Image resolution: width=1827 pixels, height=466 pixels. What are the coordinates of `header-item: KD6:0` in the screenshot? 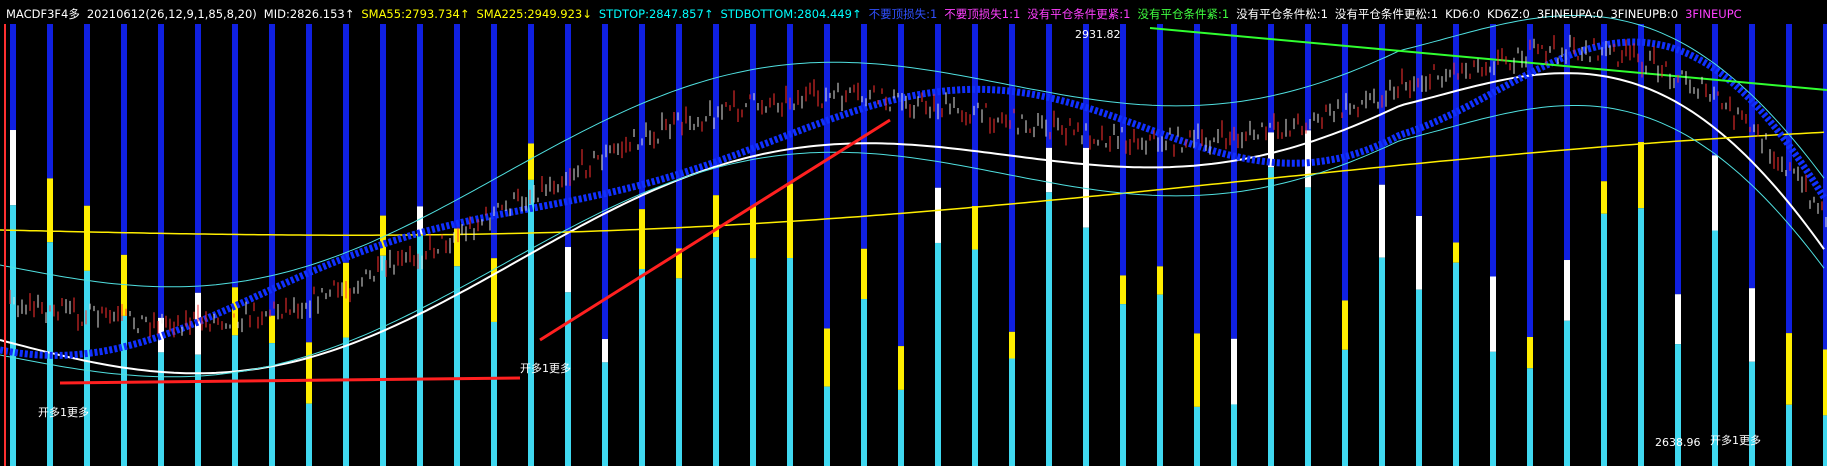 It's located at (1463, 14).